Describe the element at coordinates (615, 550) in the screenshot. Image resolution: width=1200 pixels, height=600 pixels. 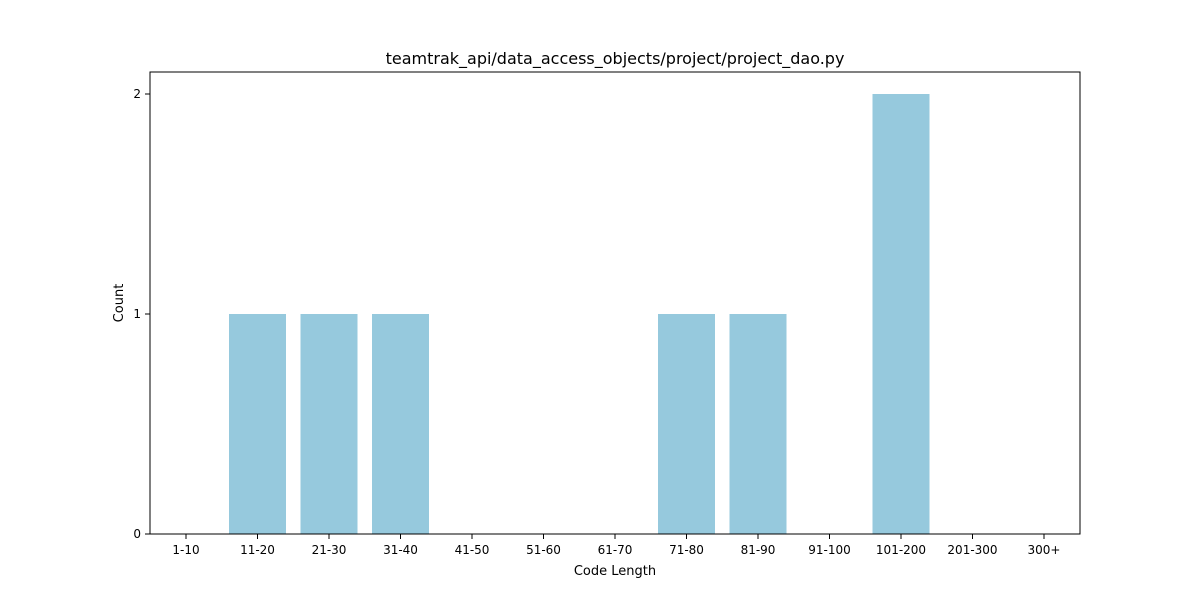
I see `x-tick-label: 61-70` at that location.